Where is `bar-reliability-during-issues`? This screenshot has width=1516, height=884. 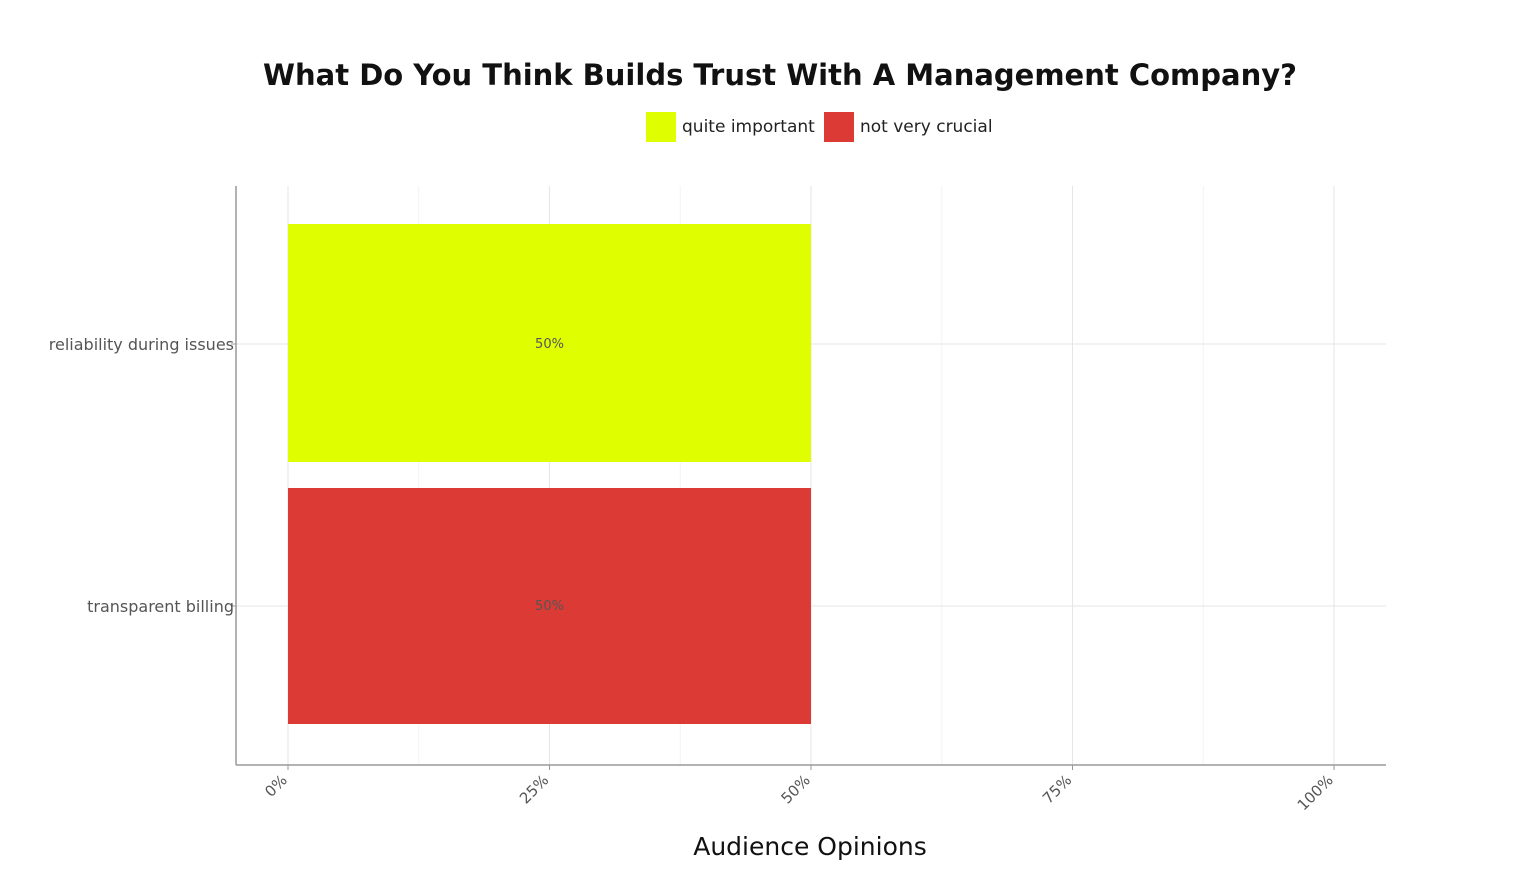 bar-reliability-during-issues is located at coordinates (549, 343).